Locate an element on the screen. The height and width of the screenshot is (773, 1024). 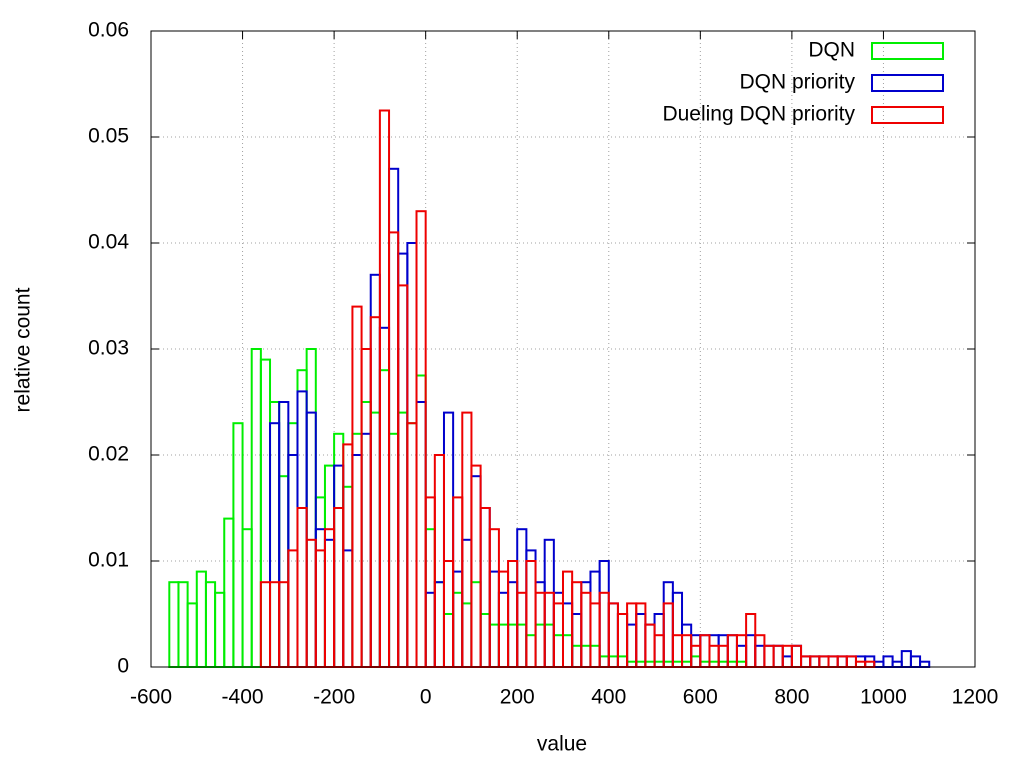
x-axis-label: value is located at coordinates (562, 744).